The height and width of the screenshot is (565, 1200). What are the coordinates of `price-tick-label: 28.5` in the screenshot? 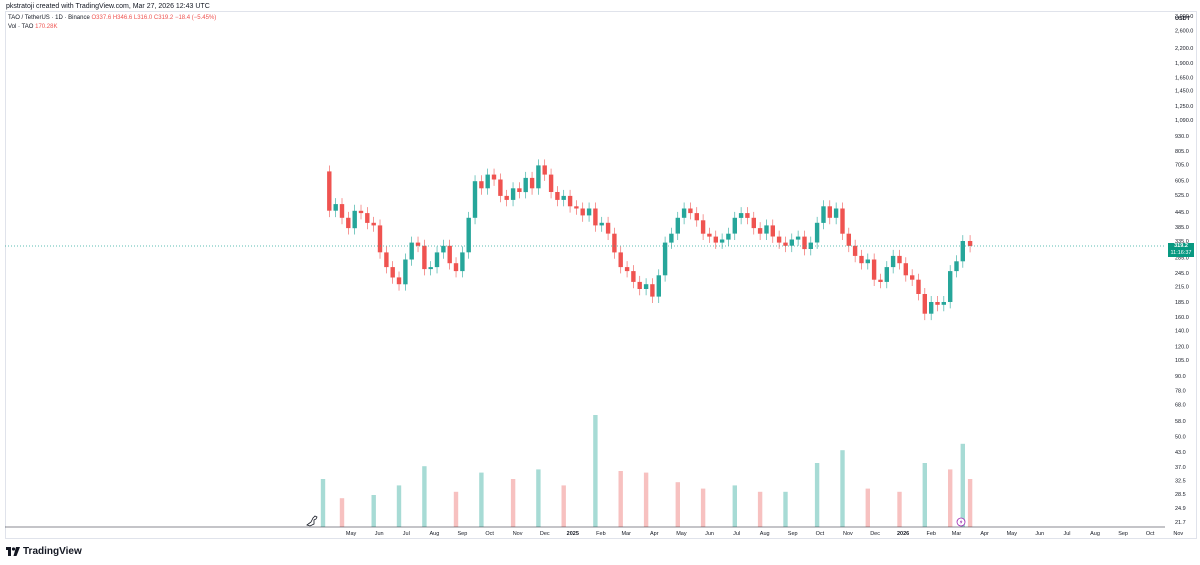 It's located at (1180, 495).